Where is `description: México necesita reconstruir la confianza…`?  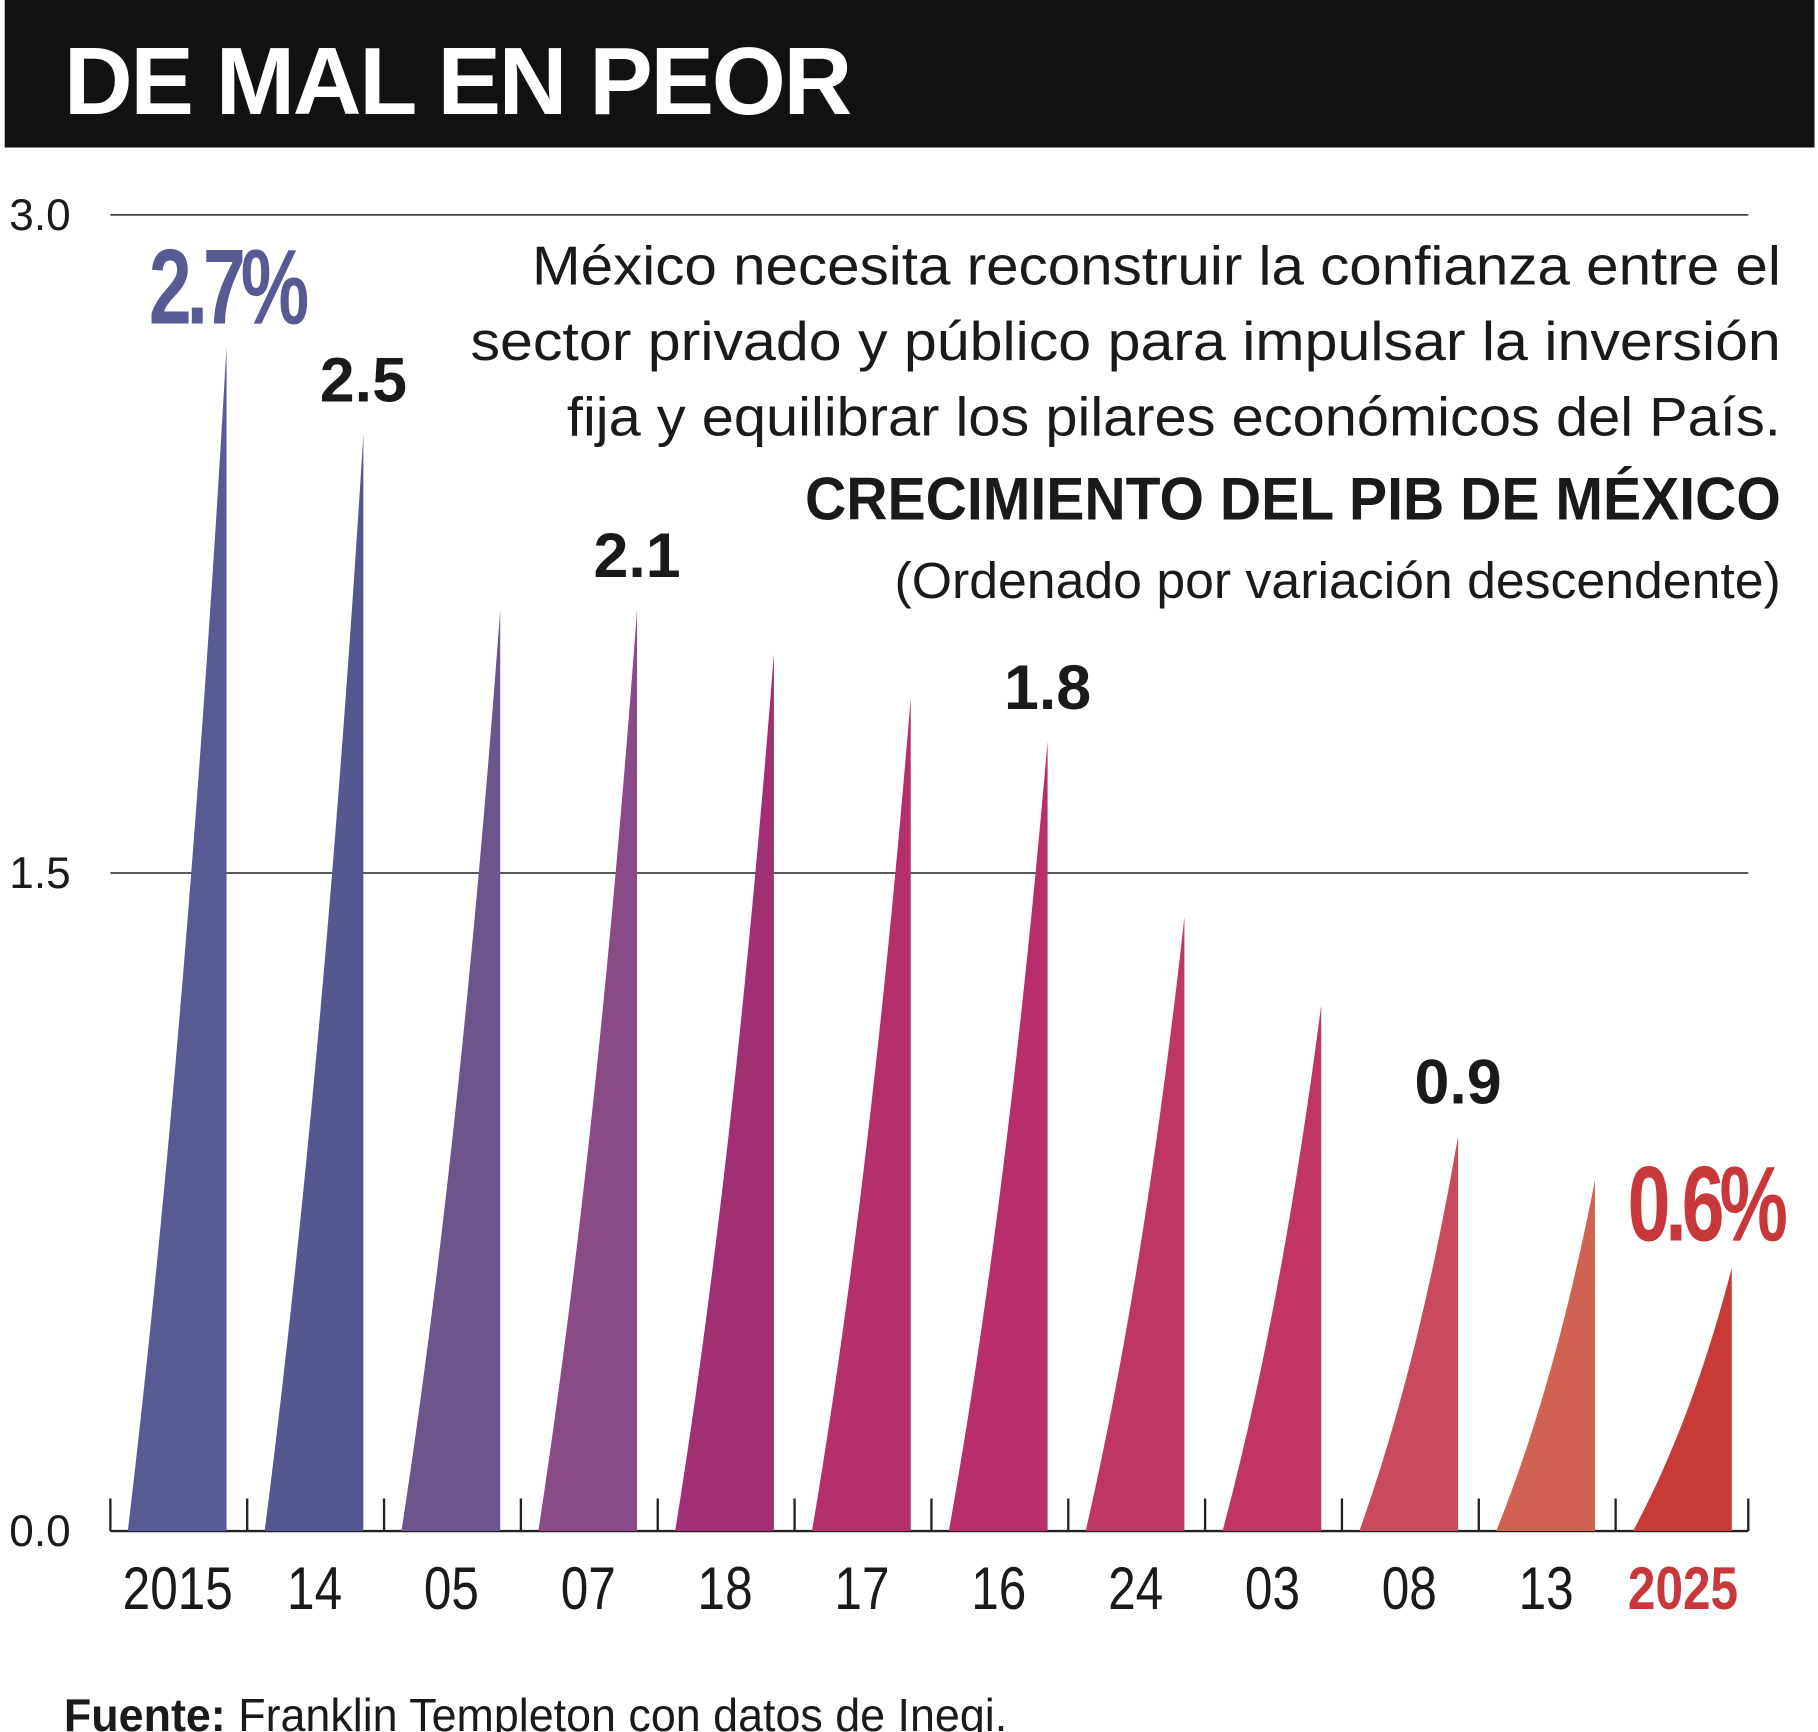
description: México necesita reconstruir la confianza… is located at coordinates (1125, 342).